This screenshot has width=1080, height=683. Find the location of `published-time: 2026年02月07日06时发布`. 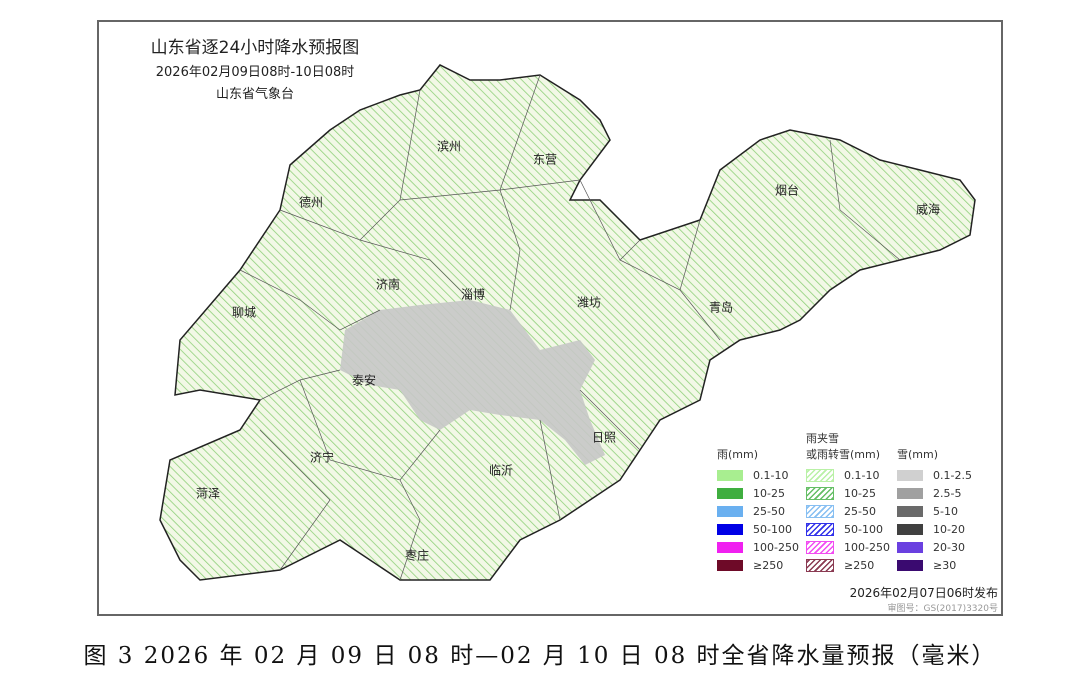

published-time: 2026年02月07日06时发布 is located at coordinates (923, 593).